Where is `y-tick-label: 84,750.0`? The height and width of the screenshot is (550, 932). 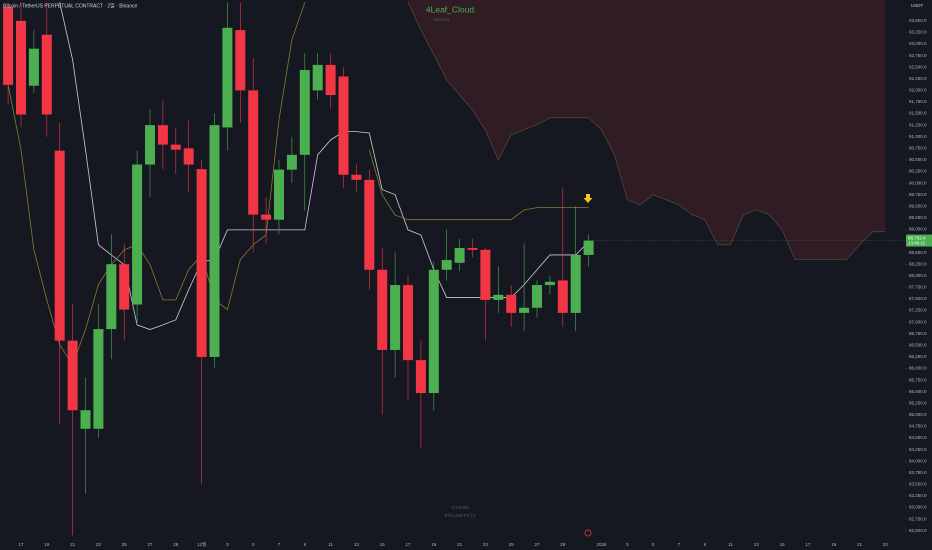 y-tick-label: 84,750.0 is located at coordinates (918, 426).